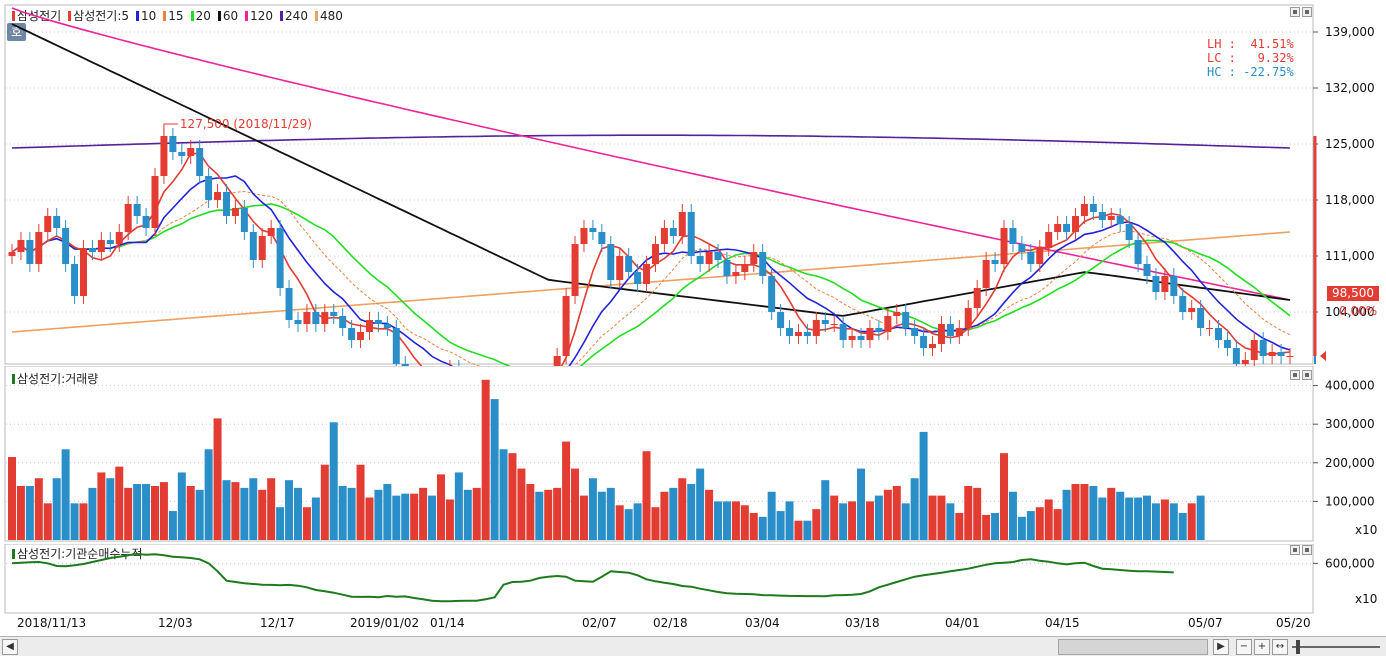 This screenshot has width=1386, height=656. What do you see at coordinates (1221, 647) in the screenshot?
I see `scroll-right-icon: ▶` at bounding box center [1221, 647].